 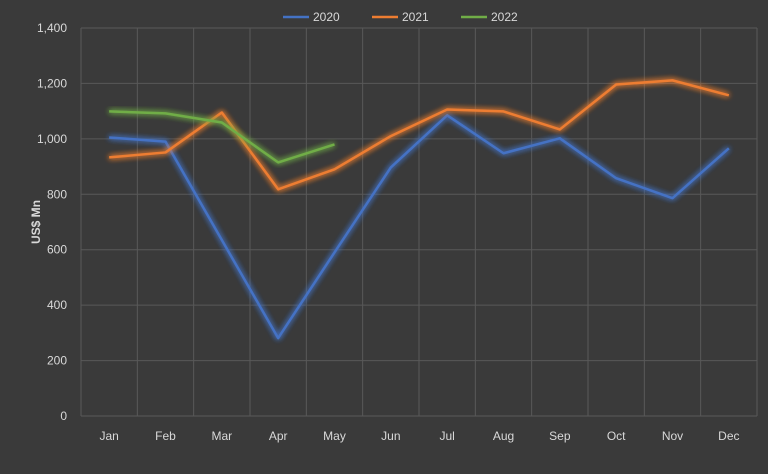 What do you see at coordinates (616, 436) in the screenshot?
I see `x-tick-label: Oct` at bounding box center [616, 436].